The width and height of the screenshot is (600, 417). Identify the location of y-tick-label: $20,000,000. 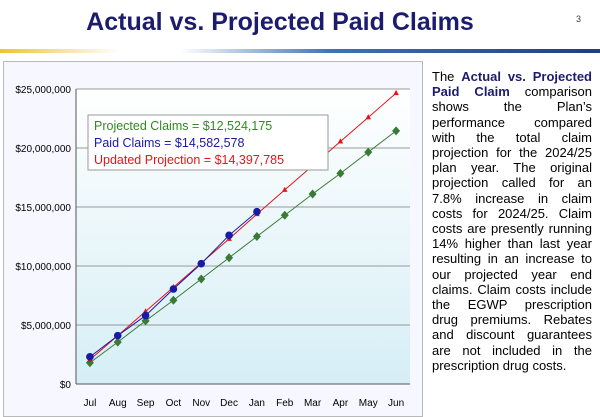
(43, 149).